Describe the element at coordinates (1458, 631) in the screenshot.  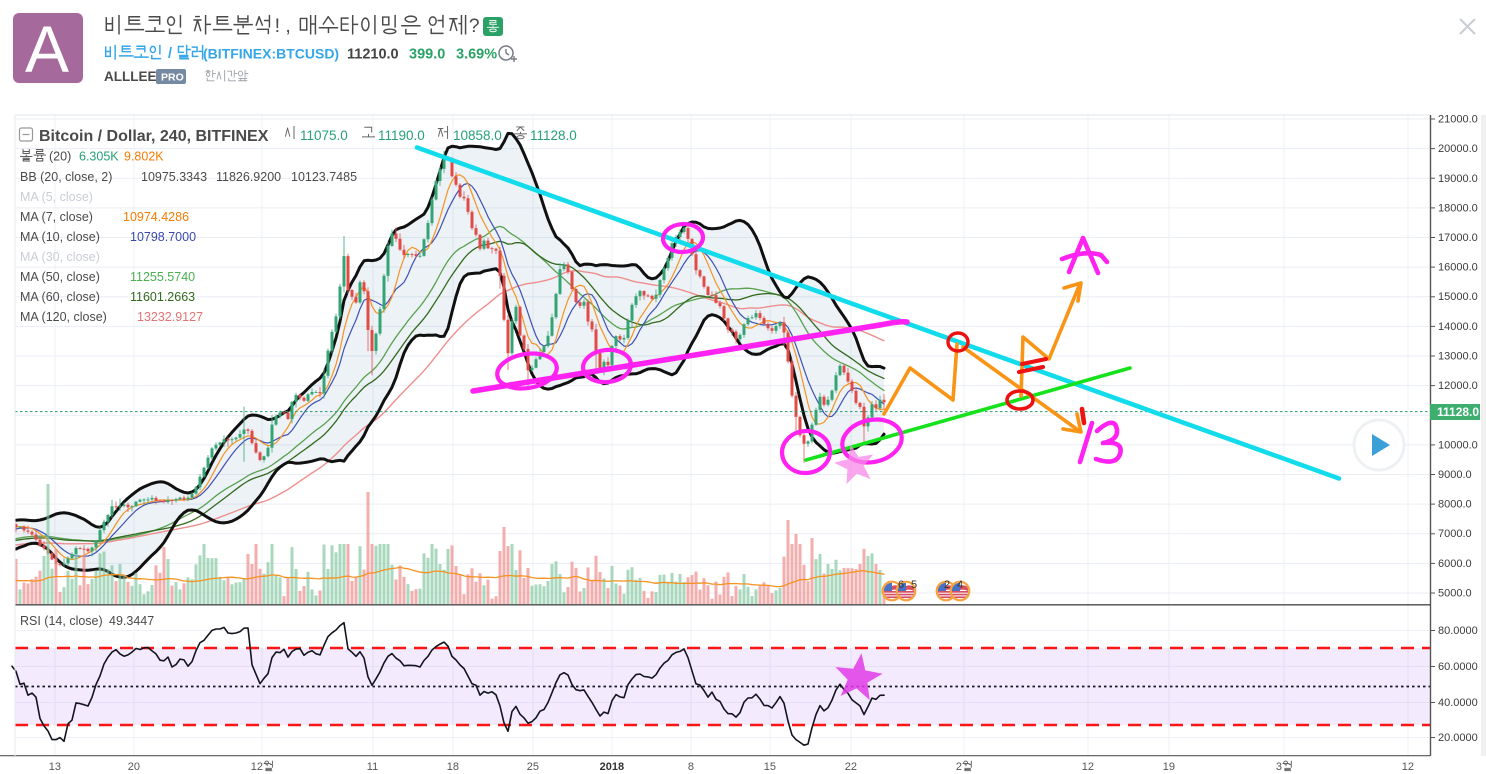
I see `svg-text: 80.0000` at that location.